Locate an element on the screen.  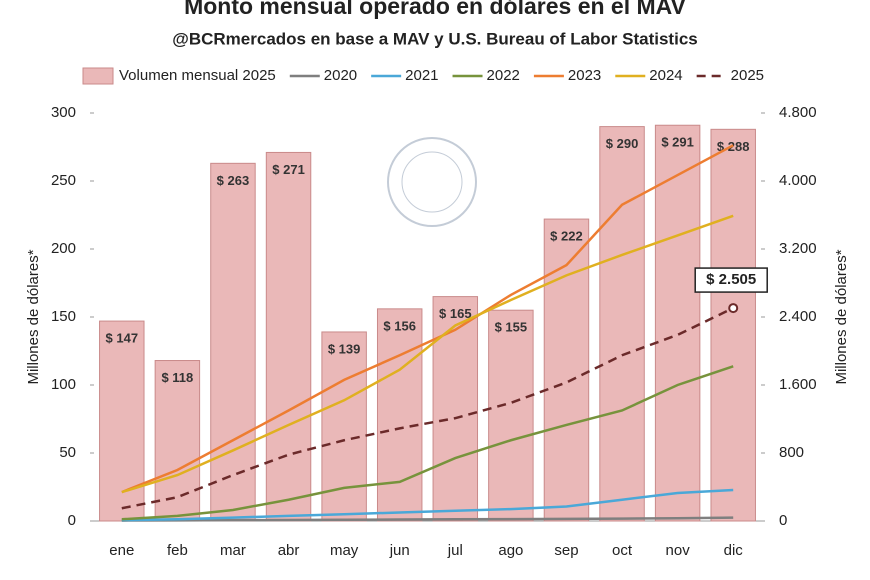
y-tick-label: 50 is located at coordinates (67, 452).